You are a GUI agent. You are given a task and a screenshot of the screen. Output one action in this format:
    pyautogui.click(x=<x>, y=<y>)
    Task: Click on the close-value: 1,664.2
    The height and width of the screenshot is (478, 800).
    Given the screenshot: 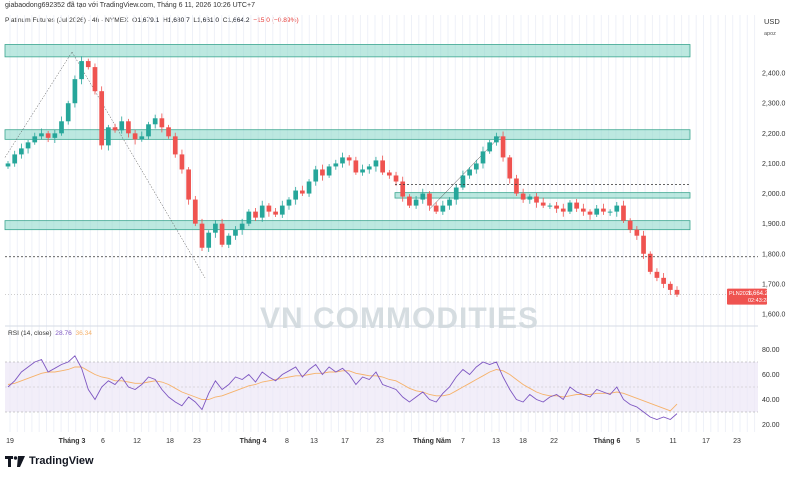 What is the action you would take?
    pyautogui.click(x=238, y=20)
    